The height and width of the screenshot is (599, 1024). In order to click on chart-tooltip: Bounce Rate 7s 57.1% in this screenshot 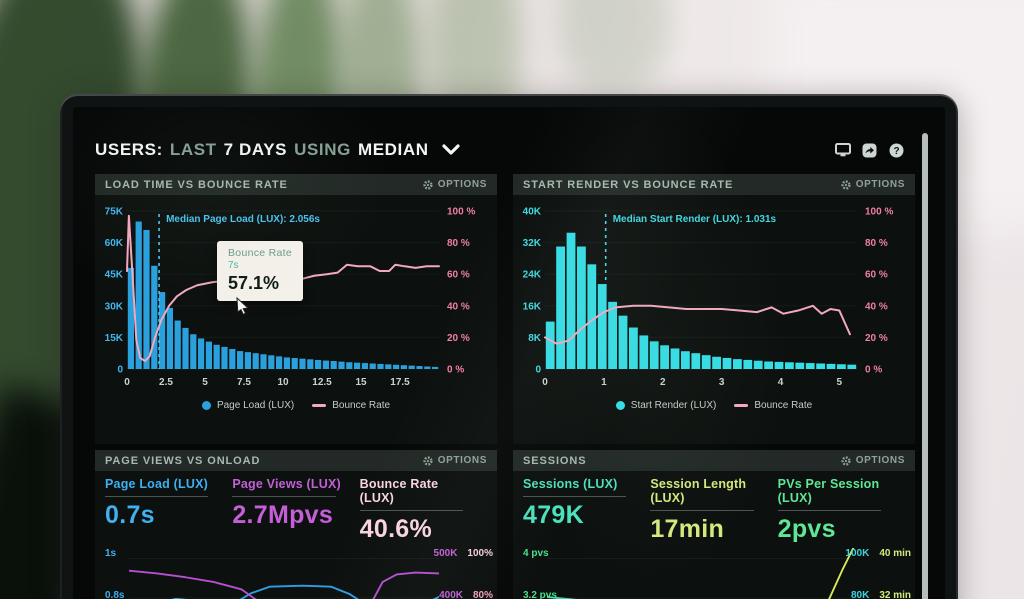, I will do `click(260, 271)`.